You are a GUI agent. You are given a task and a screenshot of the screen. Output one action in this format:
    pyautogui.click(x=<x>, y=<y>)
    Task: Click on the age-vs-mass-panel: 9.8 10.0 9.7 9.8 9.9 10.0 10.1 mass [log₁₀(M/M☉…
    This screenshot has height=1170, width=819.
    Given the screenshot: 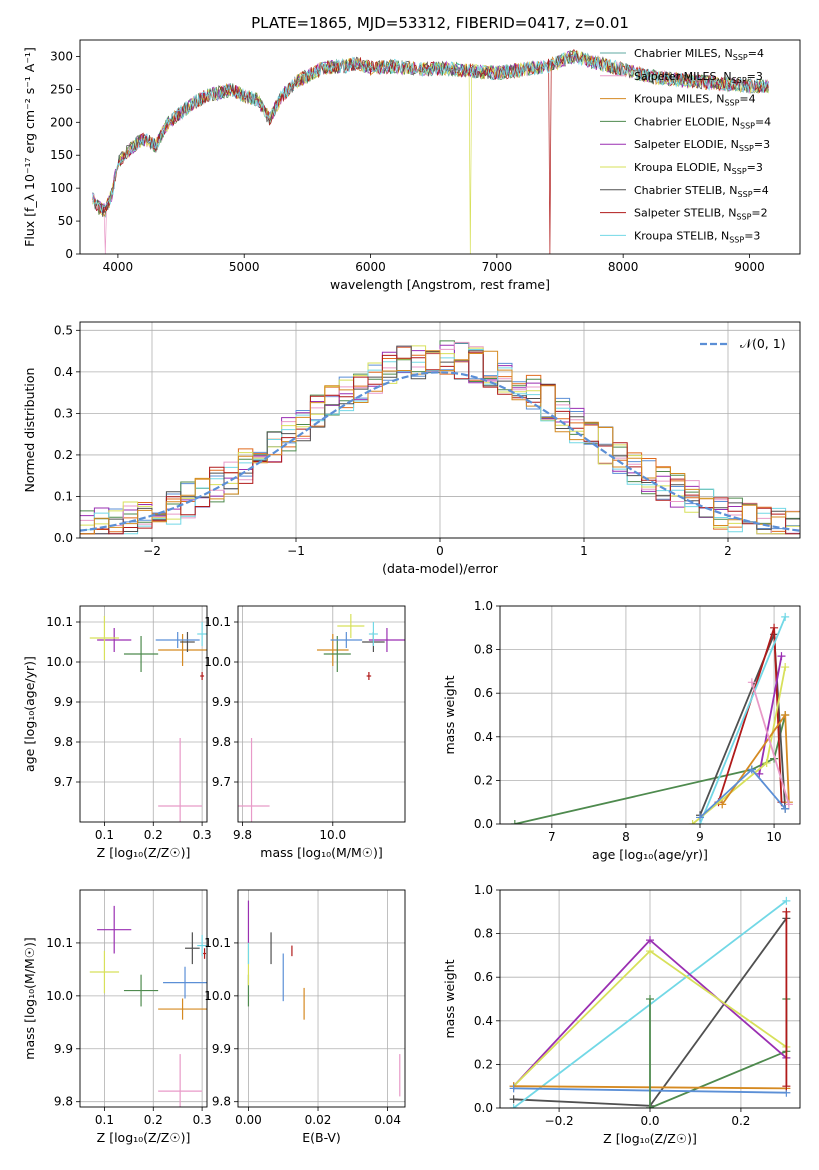 What is the action you would take?
    pyautogui.click(x=305, y=732)
    